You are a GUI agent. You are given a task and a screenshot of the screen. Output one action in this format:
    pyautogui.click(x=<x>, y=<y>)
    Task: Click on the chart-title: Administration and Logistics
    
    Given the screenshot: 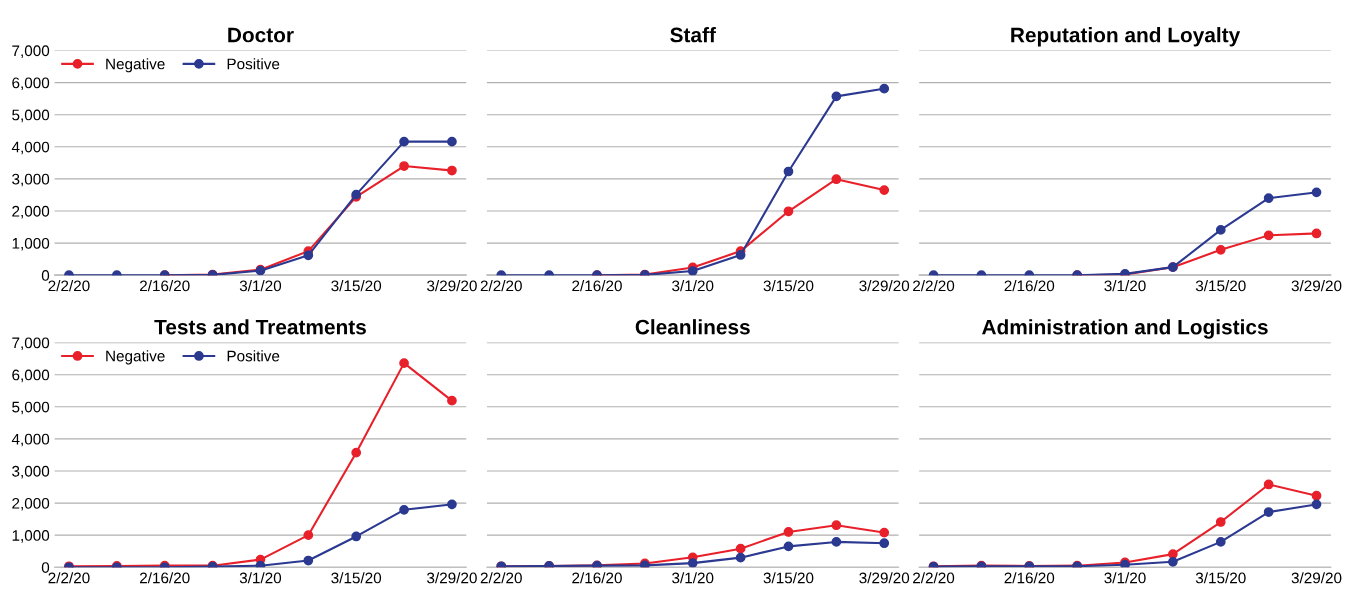 What is the action you would take?
    pyautogui.click(x=1125, y=329)
    